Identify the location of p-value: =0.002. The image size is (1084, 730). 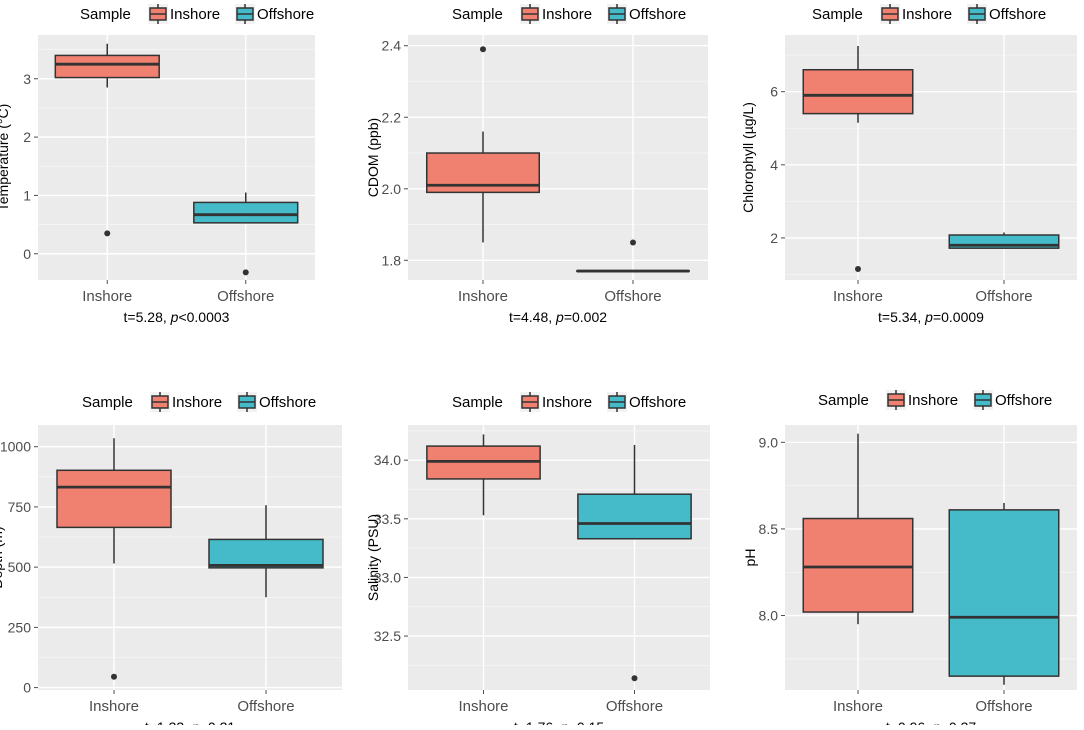
(585, 317).